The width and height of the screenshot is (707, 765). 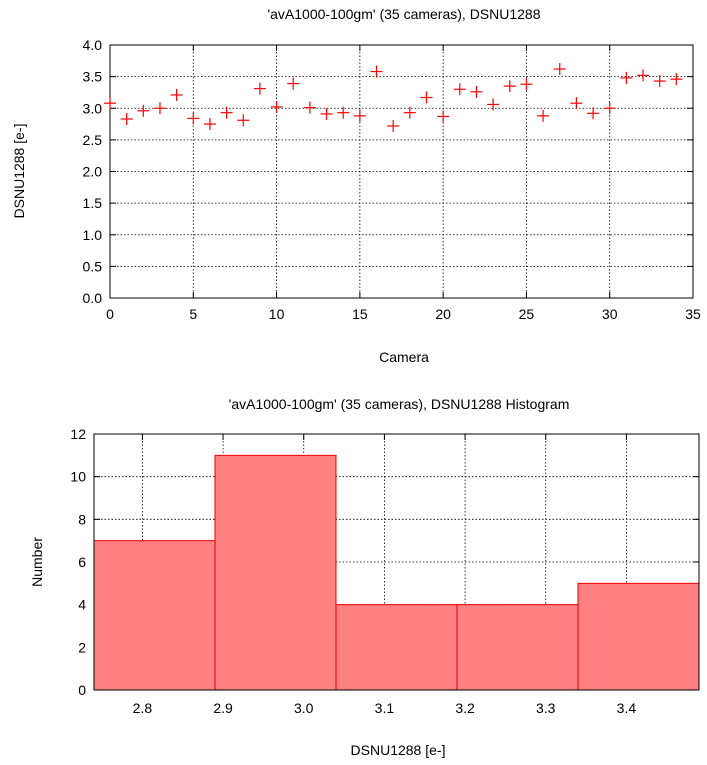 What do you see at coordinates (93, 298) in the screenshot?
I see `scatter-y-tick-label: 0.0` at bounding box center [93, 298].